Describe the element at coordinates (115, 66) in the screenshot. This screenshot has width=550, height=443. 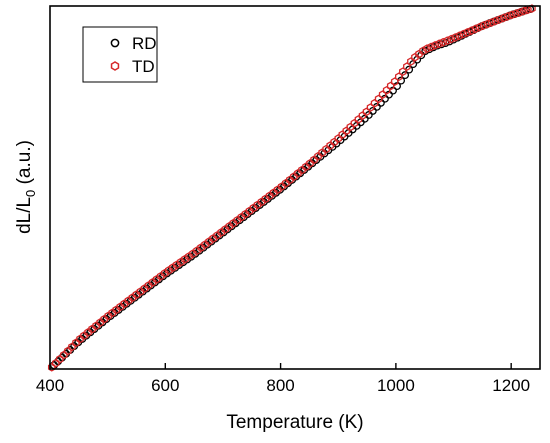
I see `legend-td-marker` at that location.